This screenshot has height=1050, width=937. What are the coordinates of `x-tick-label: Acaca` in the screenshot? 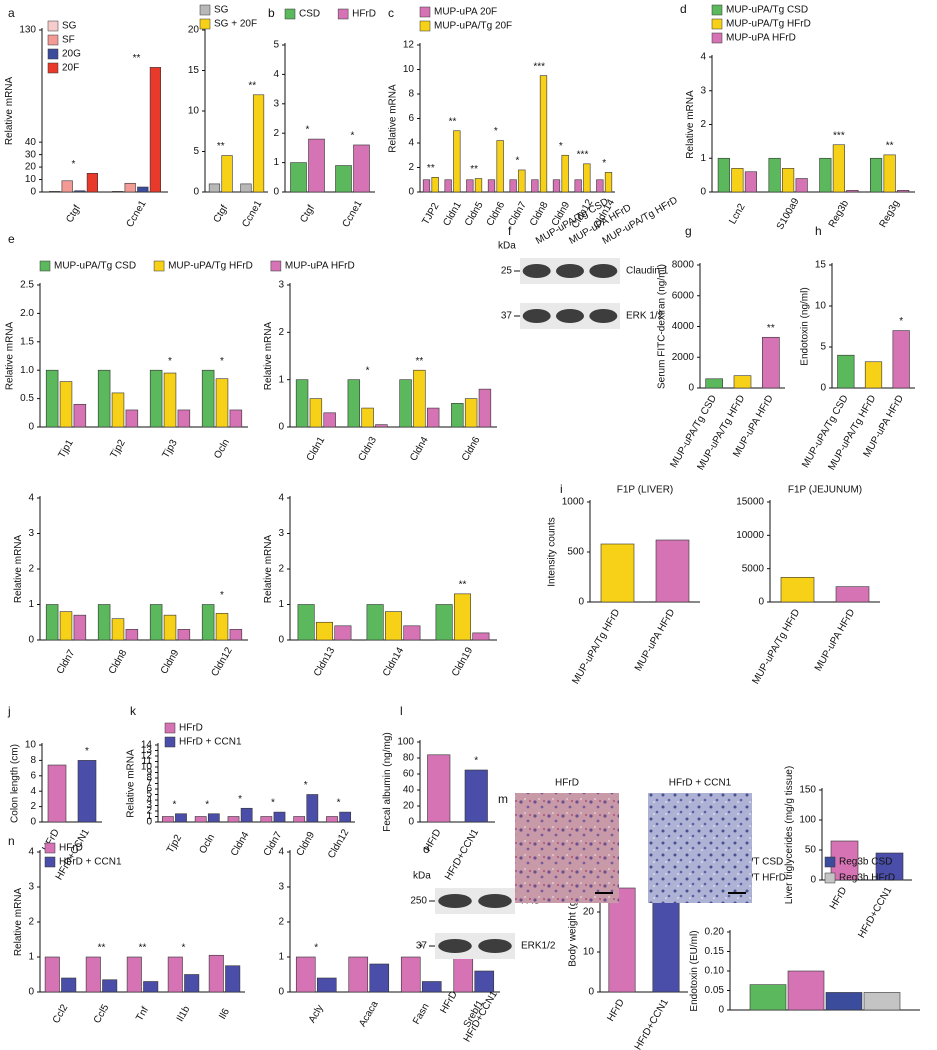 It's located at (369, 1014).